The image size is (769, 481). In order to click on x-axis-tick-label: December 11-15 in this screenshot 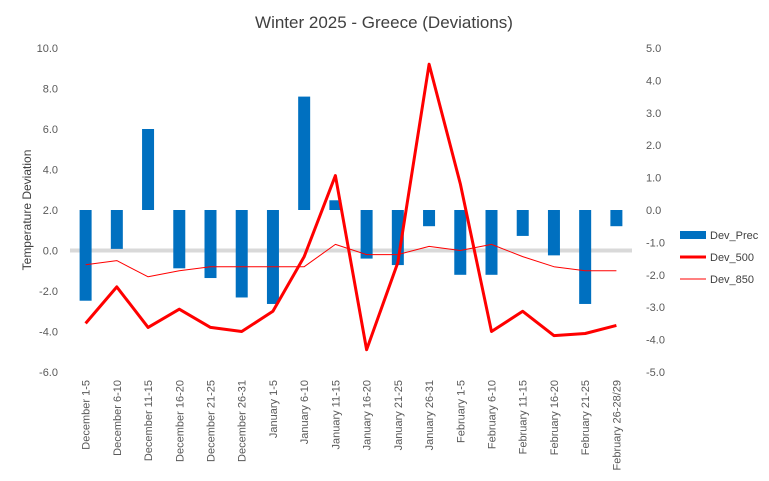, I will do `click(149, 420)`.